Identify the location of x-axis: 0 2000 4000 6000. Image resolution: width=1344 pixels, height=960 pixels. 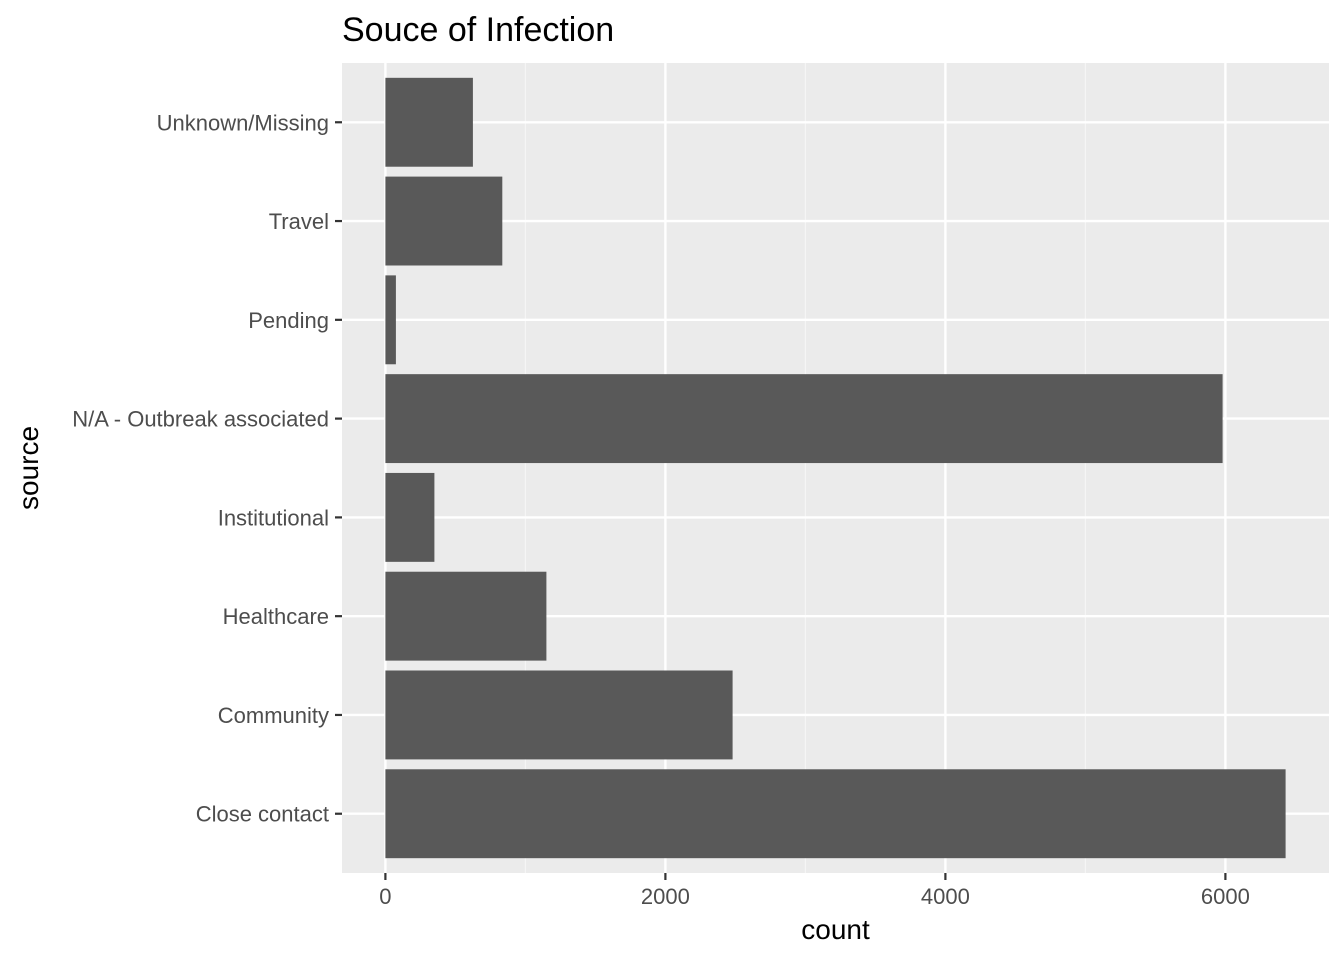
(814, 891).